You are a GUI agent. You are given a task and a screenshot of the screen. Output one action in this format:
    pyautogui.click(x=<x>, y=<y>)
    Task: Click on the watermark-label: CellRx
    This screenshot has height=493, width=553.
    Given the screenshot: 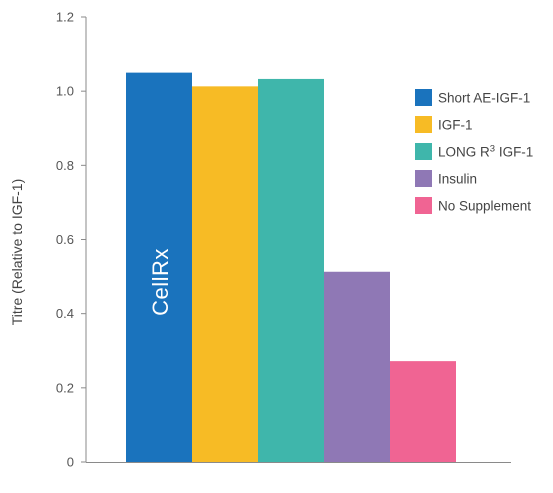 What is the action you would take?
    pyautogui.click(x=160, y=282)
    